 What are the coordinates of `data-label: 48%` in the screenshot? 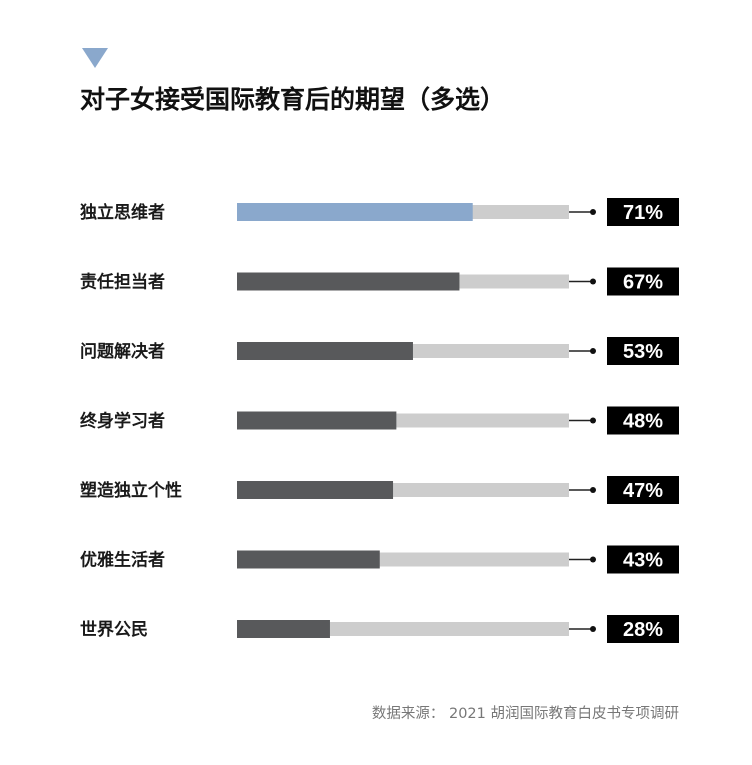 It's located at (643, 422).